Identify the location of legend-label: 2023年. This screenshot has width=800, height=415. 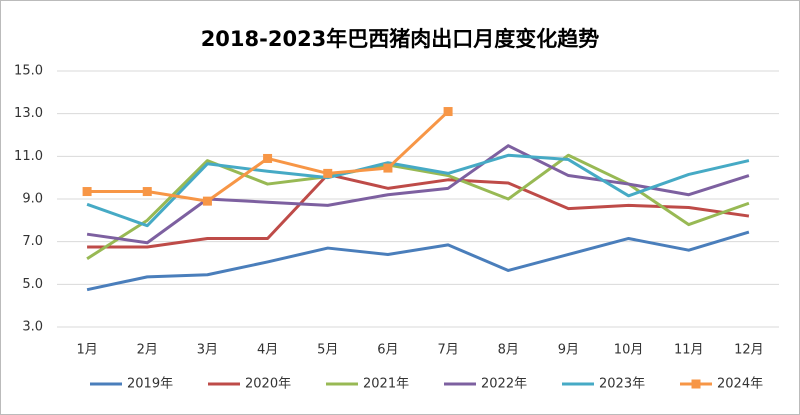
(622, 384).